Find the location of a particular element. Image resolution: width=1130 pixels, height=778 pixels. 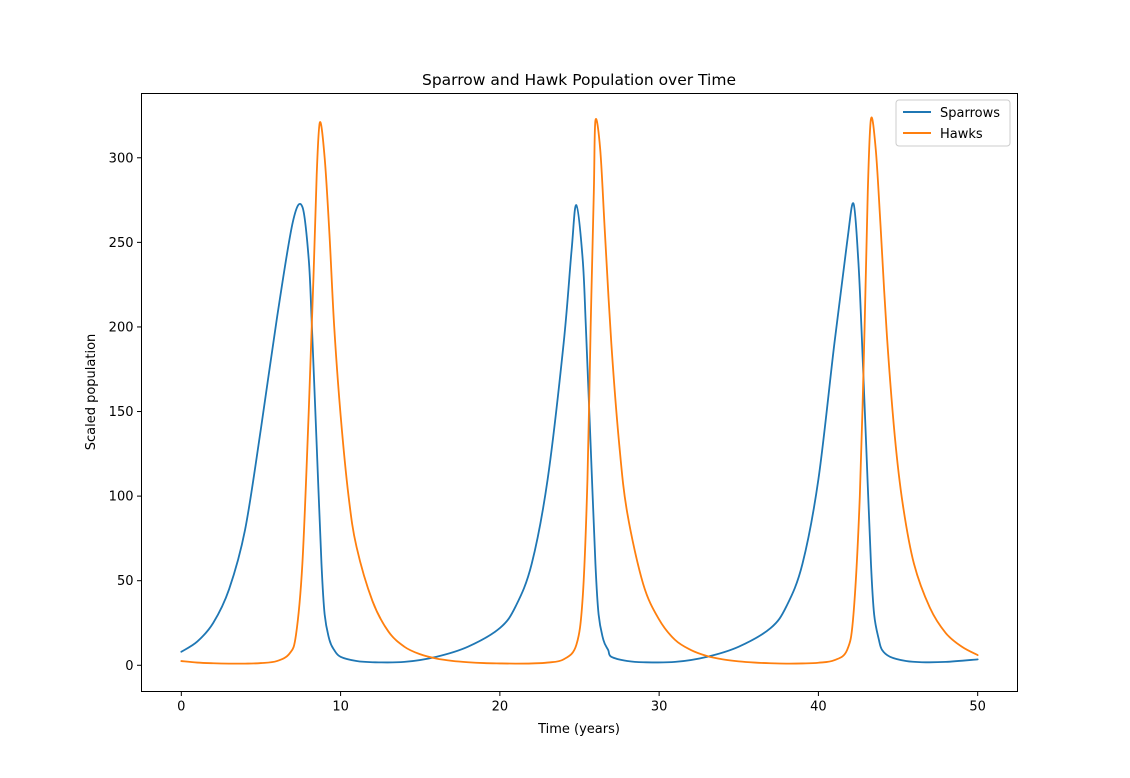

x-tick-label: 50 is located at coordinates (977, 707).